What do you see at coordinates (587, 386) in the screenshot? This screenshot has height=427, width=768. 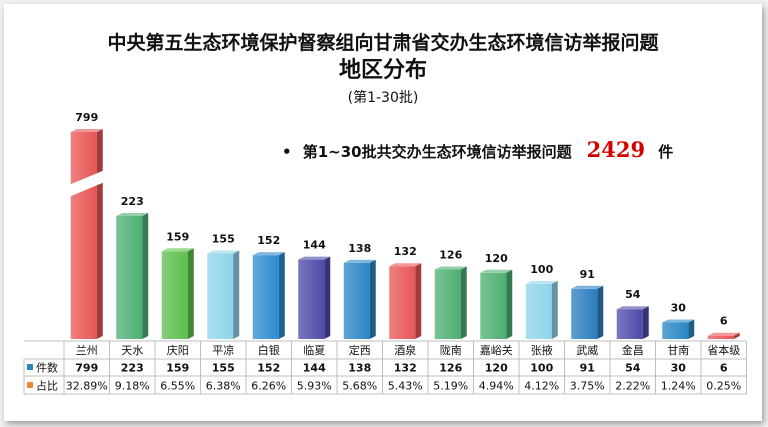 I see `share-cell-11: 3.75%` at bounding box center [587, 386].